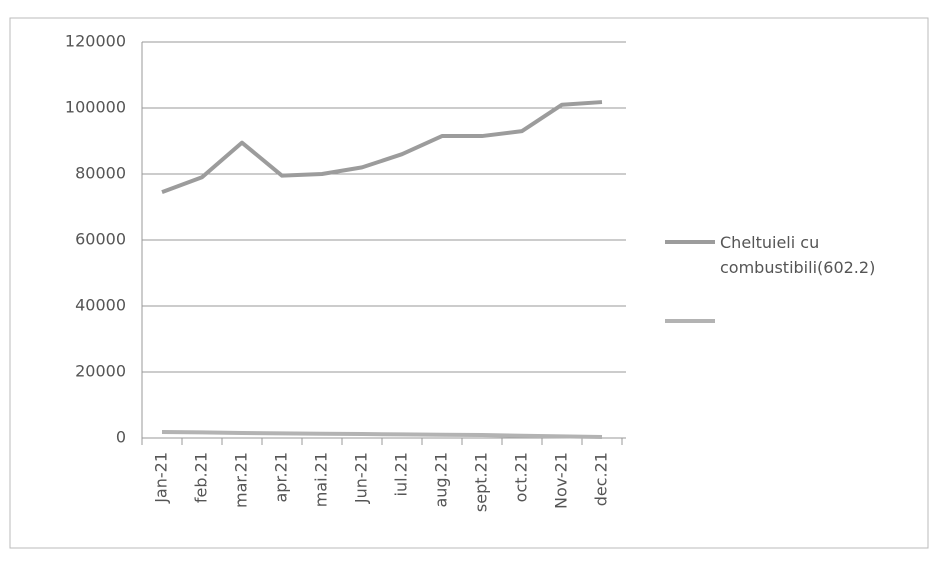 The image size is (940, 572). What do you see at coordinates (521, 477) in the screenshot?
I see `x-tick-label: oct.21` at bounding box center [521, 477].